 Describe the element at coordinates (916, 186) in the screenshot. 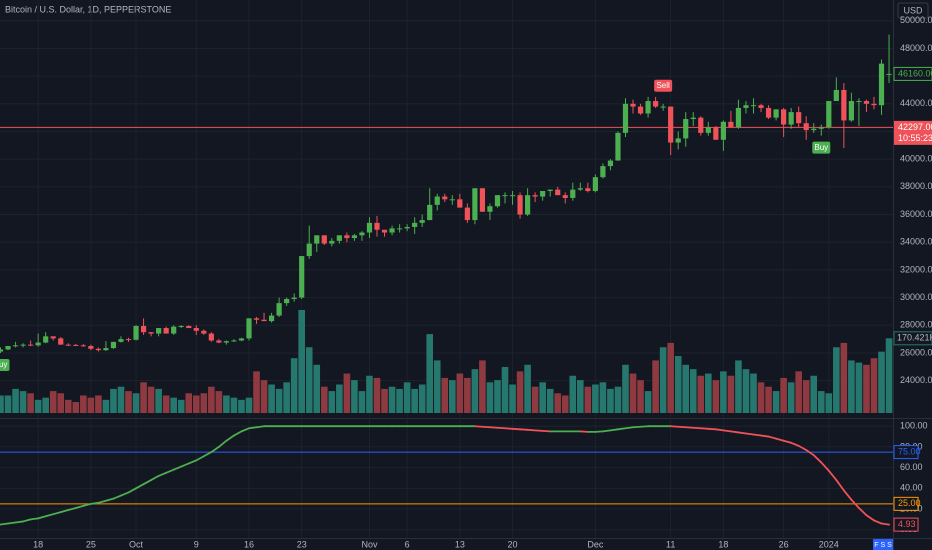

I see `y-tick-label: 38000.00` at that location.